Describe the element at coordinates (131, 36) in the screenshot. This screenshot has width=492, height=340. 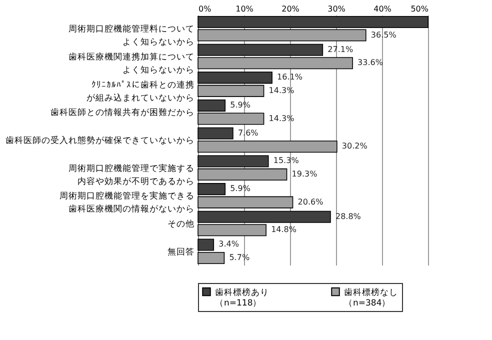
I see `y-tick-label: 周術期口腔機能管理料についてよく知らないから` at that location.